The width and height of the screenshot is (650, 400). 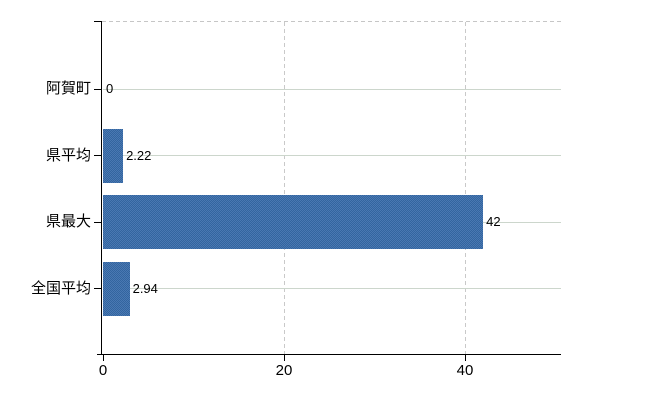 I want to click on category-label: 県最大, so click(x=68, y=221).